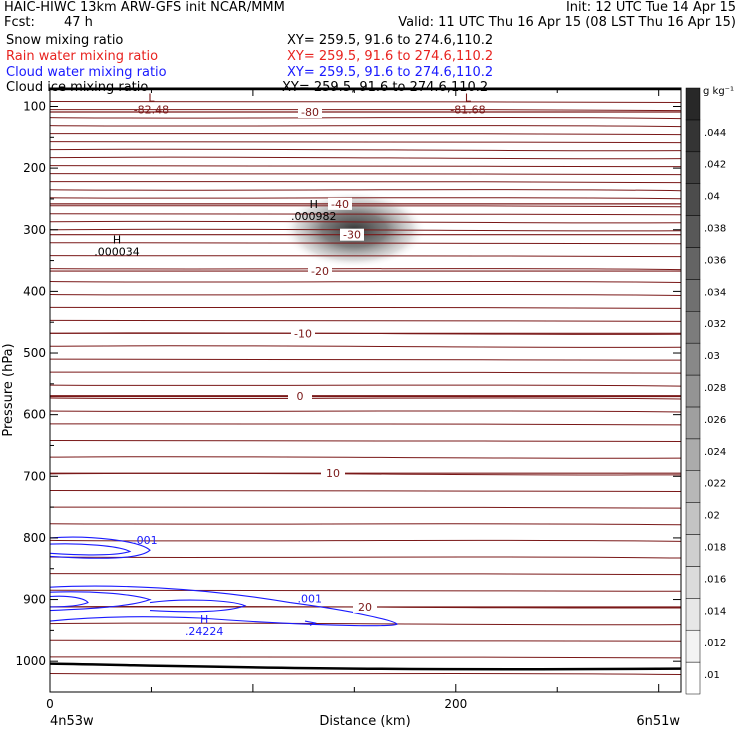  What do you see at coordinates (65, 40) in the screenshot?
I see `field-label-snow: Snow mixing ratio` at bounding box center [65, 40].